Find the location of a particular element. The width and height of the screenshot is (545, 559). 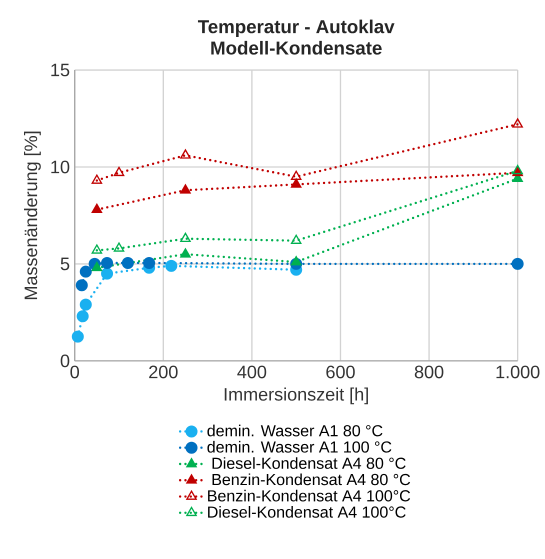

y-axis-title: Massenänderung [%] is located at coordinates (32, 216).